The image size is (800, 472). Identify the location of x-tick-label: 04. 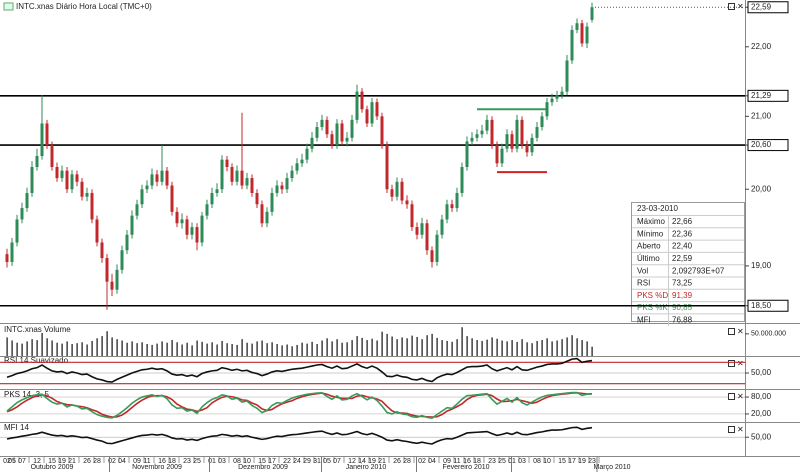
(432, 461).